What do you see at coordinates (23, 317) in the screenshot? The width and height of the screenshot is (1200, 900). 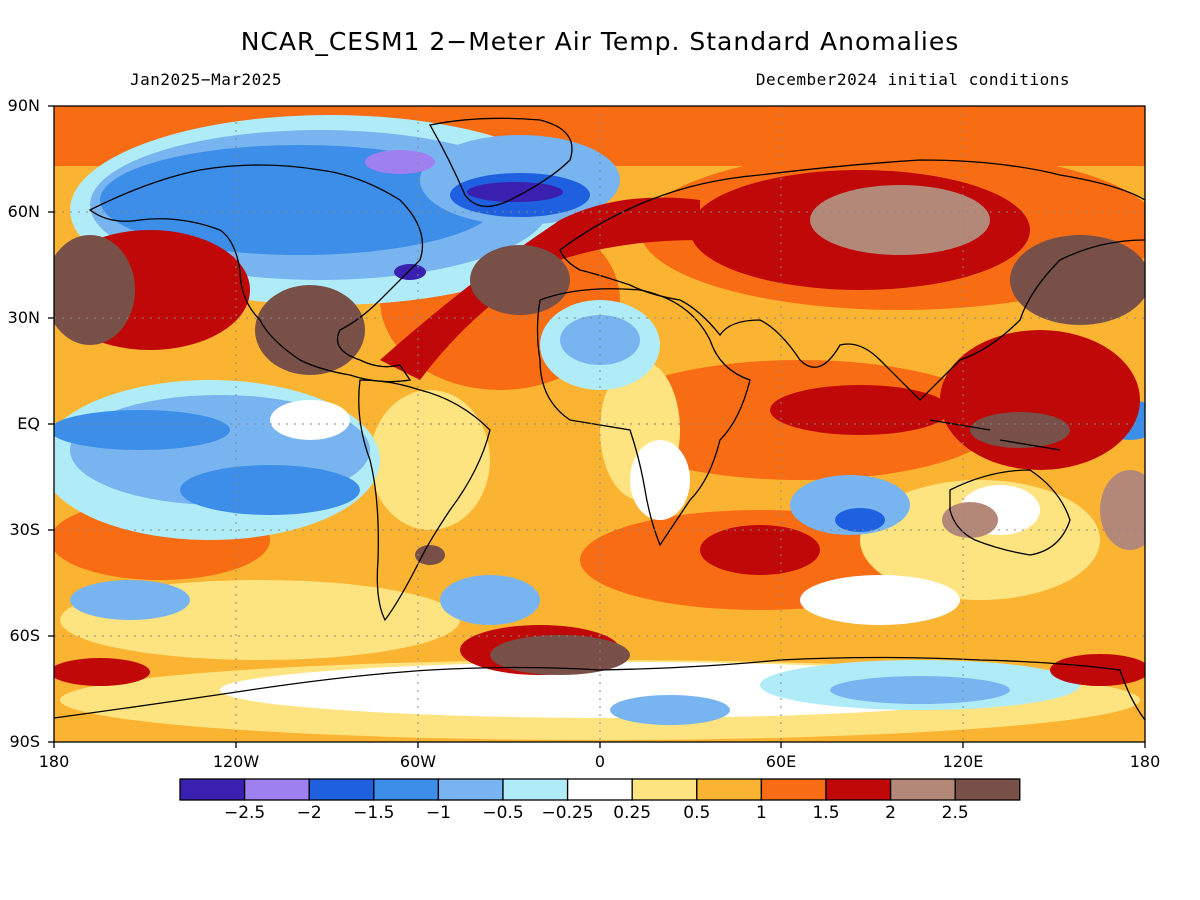 I see `lat-label: 30N` at bounding box center [23, 317].